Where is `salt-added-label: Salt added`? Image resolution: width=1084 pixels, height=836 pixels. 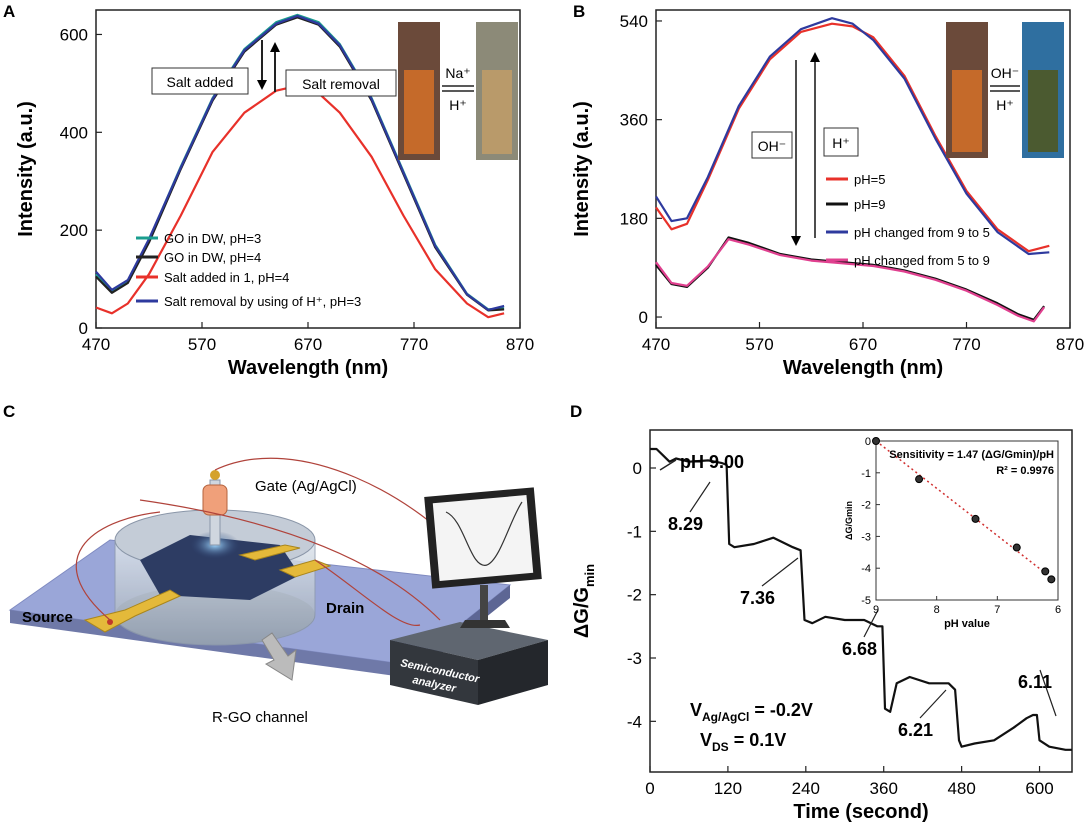 salt-added-label: Salt added is located at coordinates (200, 82).